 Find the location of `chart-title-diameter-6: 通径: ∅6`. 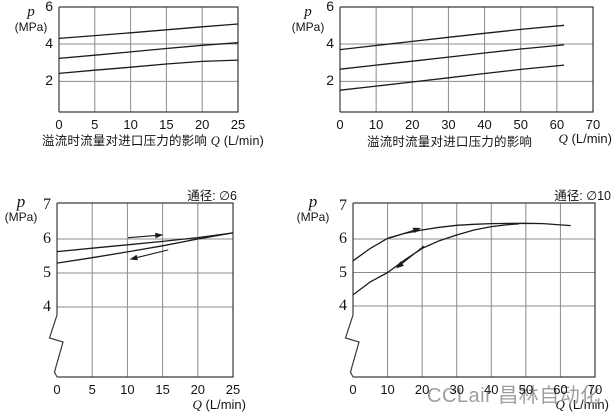

chart-title-diameter-6: 通径: ∅6 is located at coordinates (212, 194).